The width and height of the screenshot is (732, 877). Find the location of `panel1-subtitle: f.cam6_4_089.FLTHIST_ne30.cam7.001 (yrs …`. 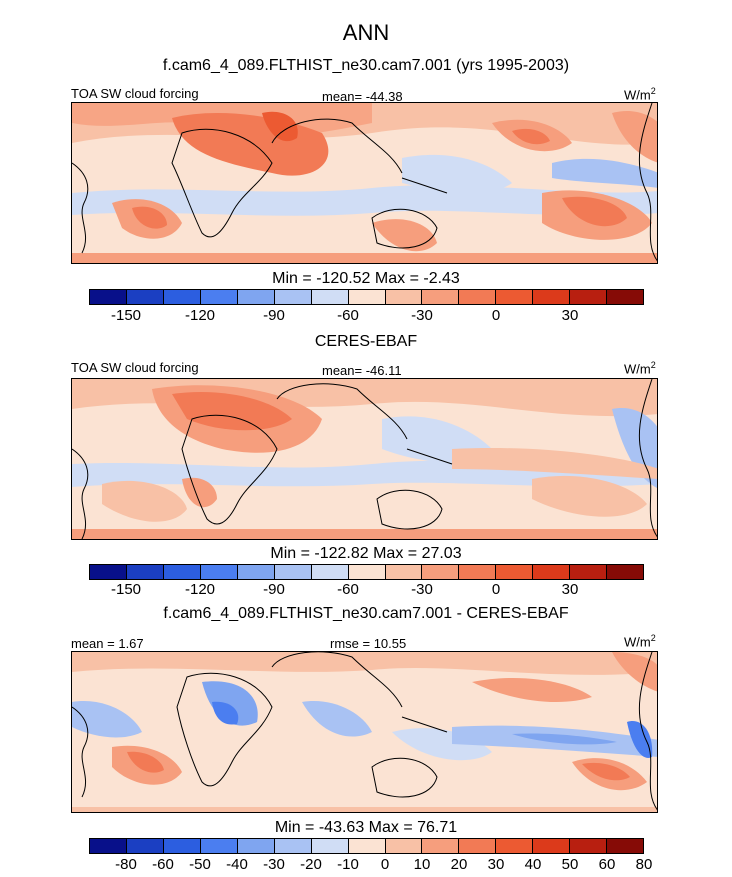

panel1-subtitle: f.cam6_4_089.FLTHIST_ne30.cam7.001 (yrs … is located at coordinates (366, 65).